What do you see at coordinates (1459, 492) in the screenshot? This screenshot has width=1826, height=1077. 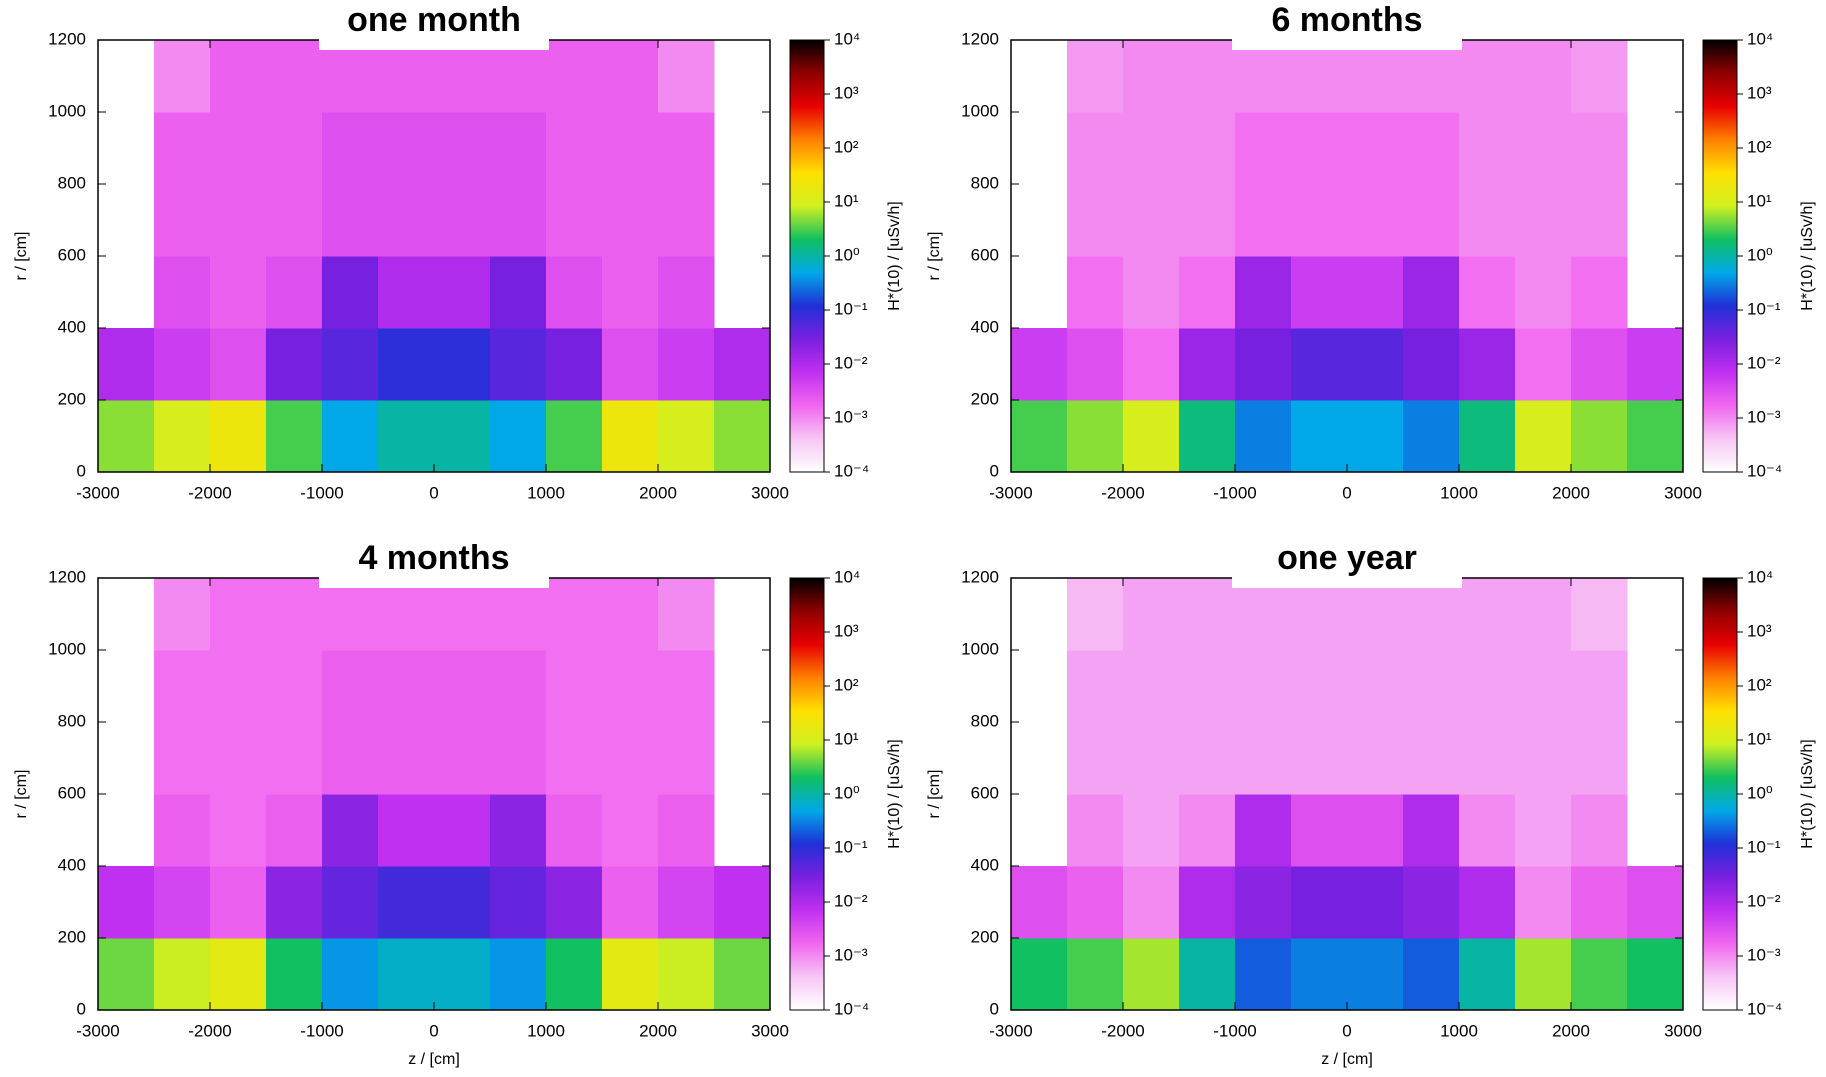 I see `x-tick-label: 1000` at bounding box center [1459, 492].